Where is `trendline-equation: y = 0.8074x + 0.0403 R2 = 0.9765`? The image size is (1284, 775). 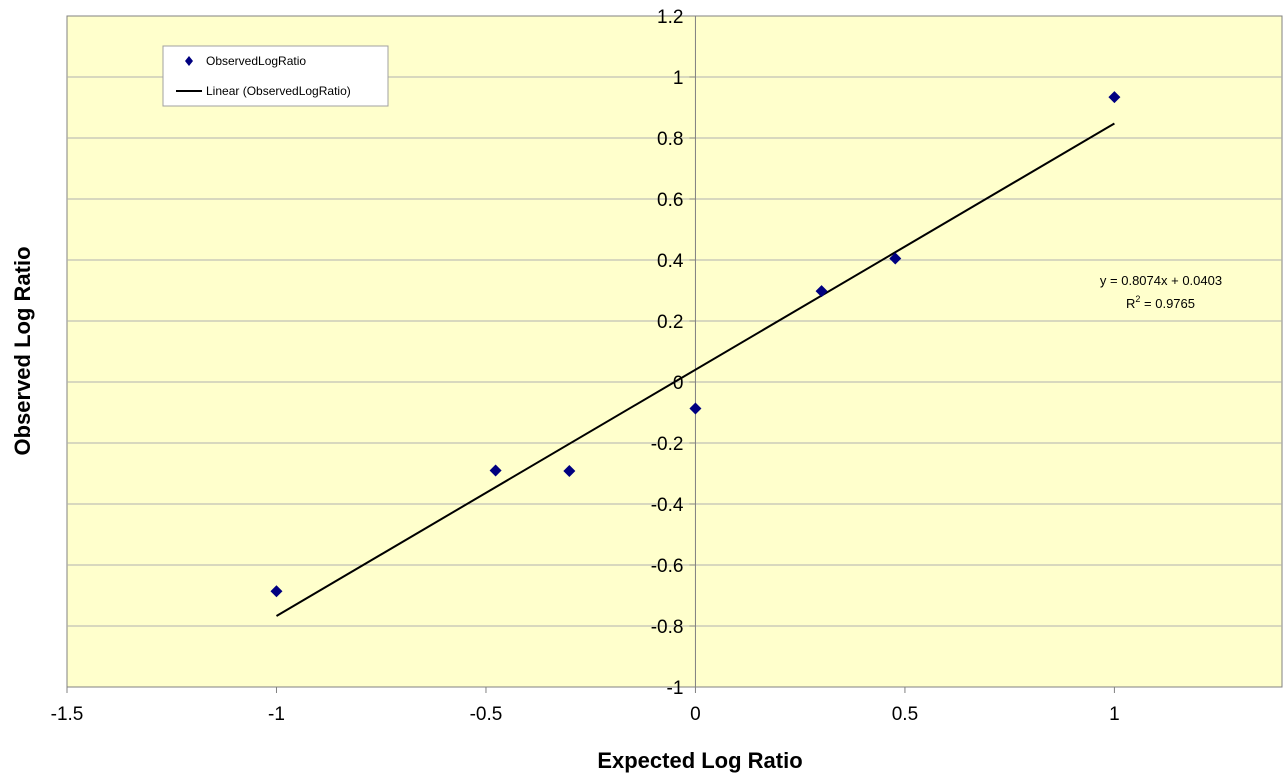 trendline-equation: y = 0.8074x + 0.0403 R2 = 0.9765 is located at coordinates (1161, 292).